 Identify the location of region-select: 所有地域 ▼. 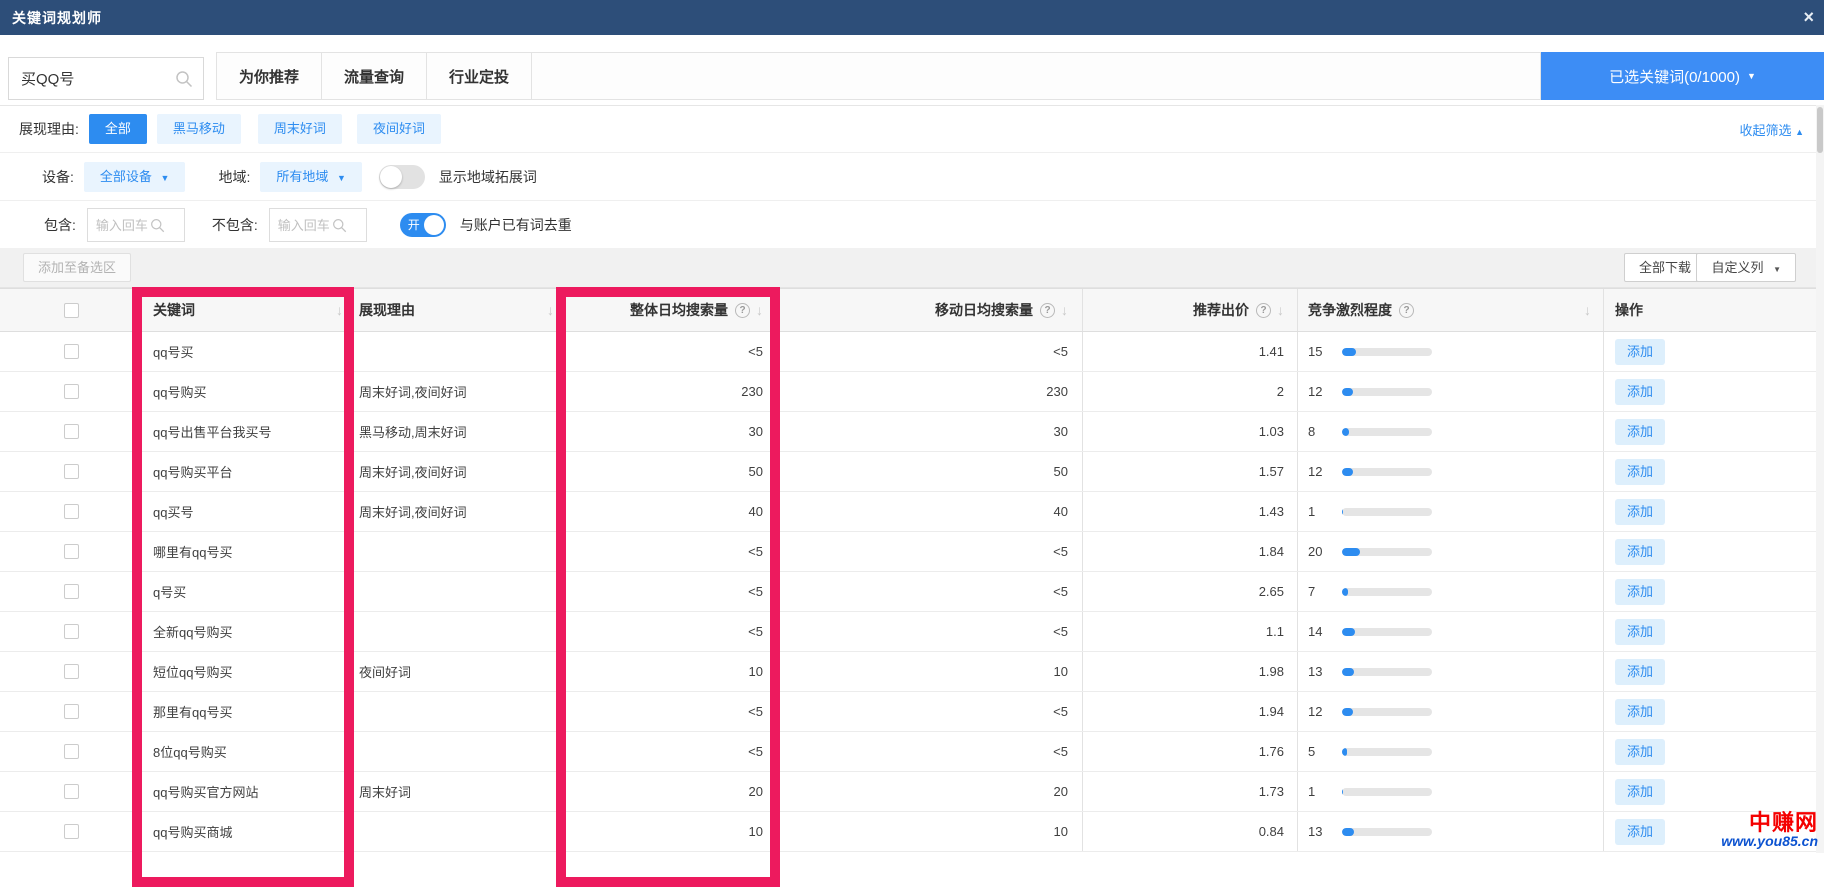
(311, 176).